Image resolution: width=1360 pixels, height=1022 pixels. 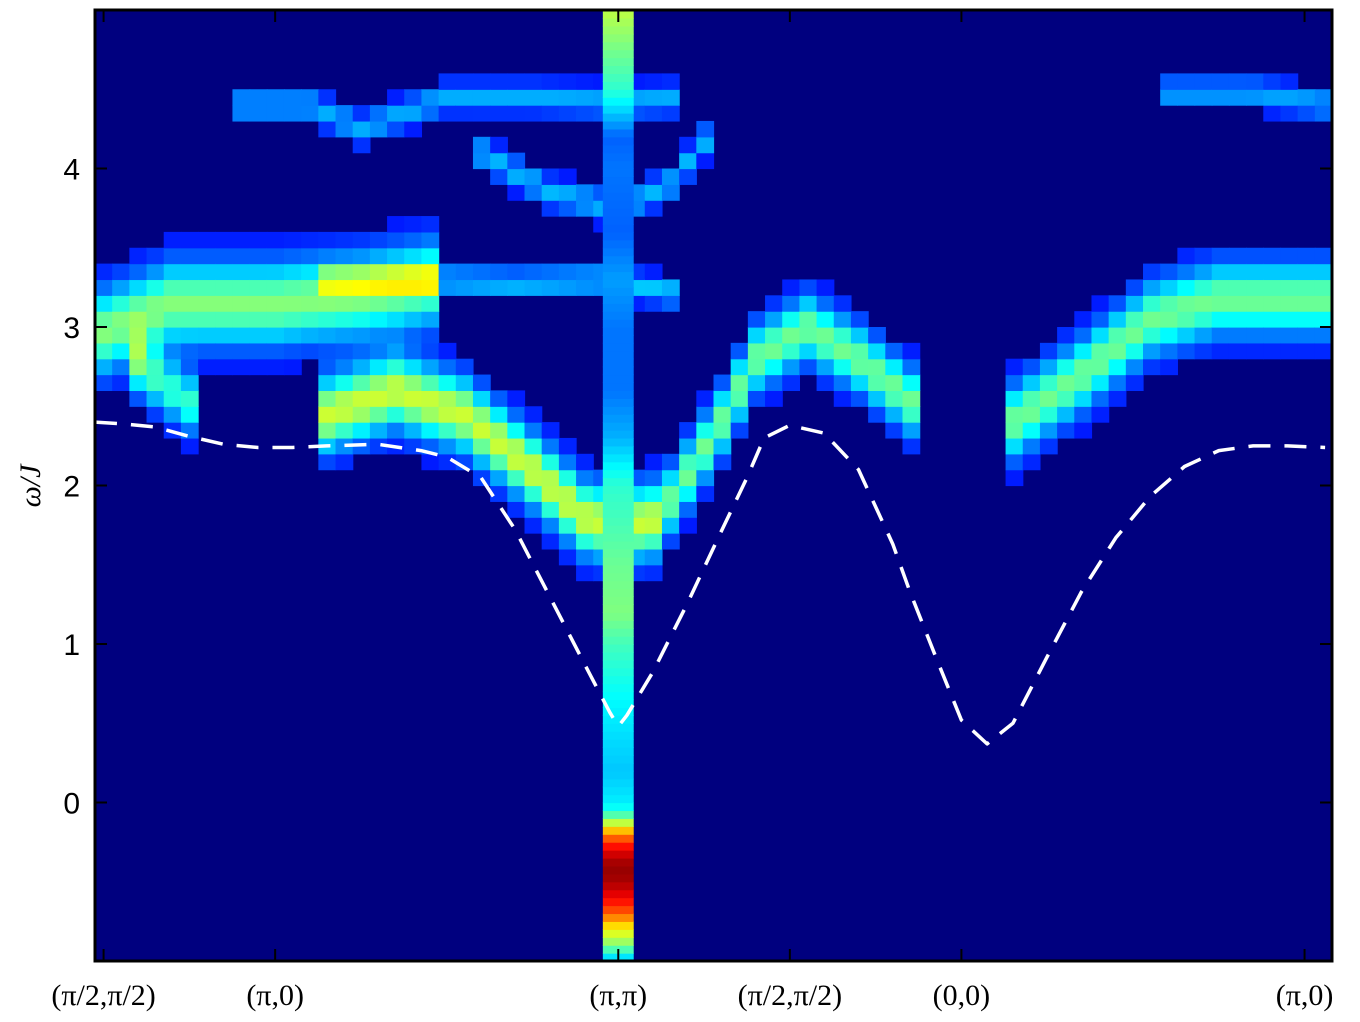 I want to click on x-tick-label: (0,0), so click(x=961, y=995).